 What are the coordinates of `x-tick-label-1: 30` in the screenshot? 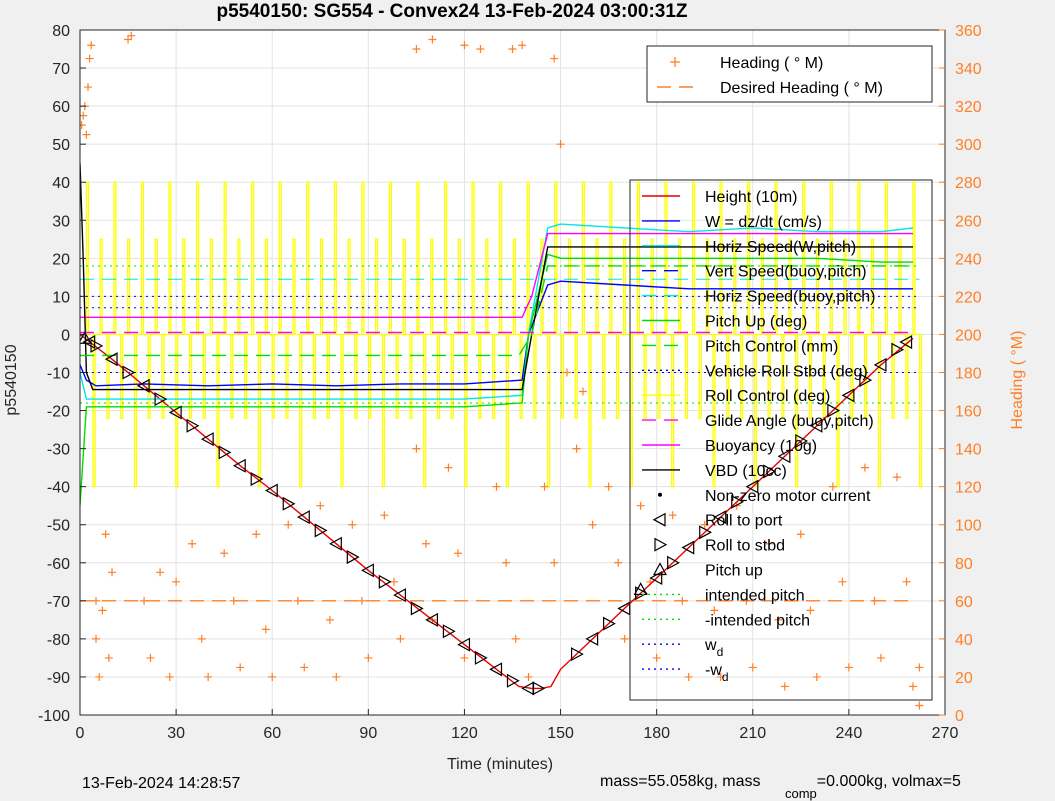 It's located at (176, 733).